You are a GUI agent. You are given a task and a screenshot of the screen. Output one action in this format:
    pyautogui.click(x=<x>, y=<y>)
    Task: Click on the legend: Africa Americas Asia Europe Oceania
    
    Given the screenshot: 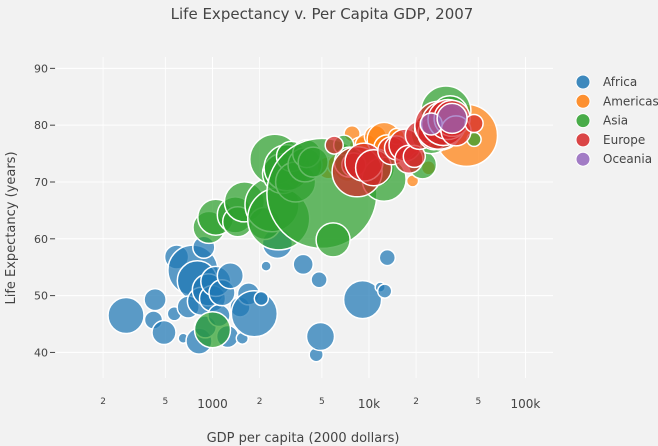 What is the action you would take?
    pyautogui.click(x=616, y=120)
    